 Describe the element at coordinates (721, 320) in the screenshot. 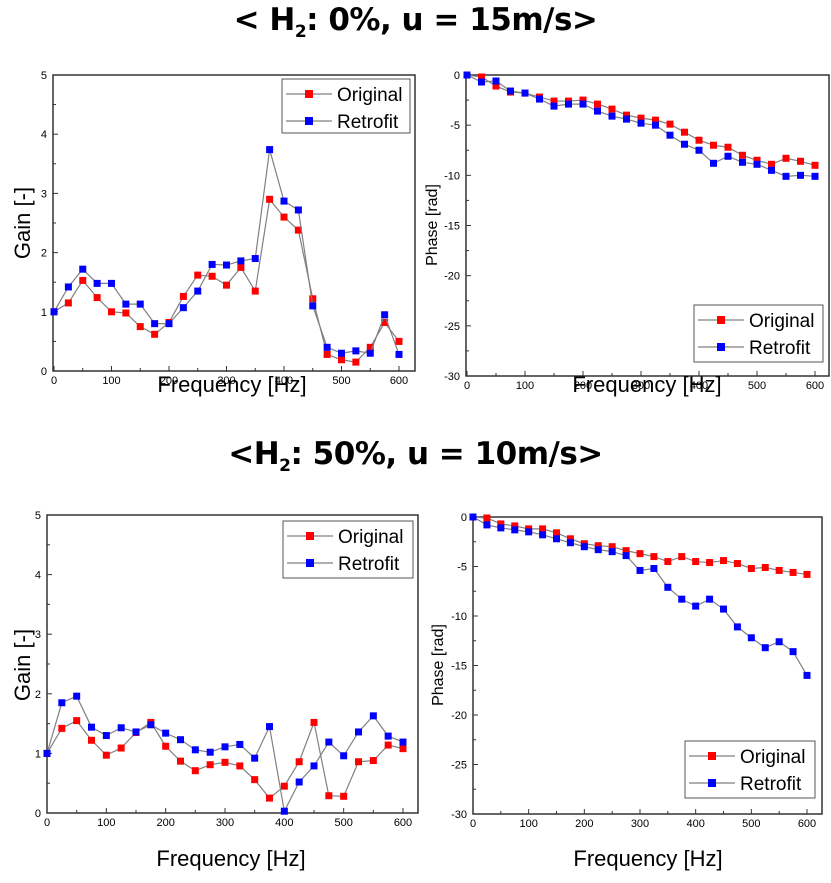

I see `legend-marker` at that location.